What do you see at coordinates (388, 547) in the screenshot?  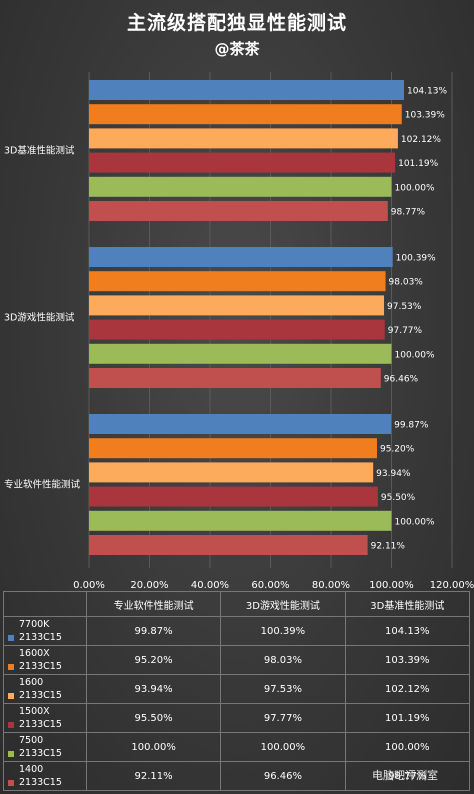 I see `data-label: 92.11%` at bounding box center [388, 547].